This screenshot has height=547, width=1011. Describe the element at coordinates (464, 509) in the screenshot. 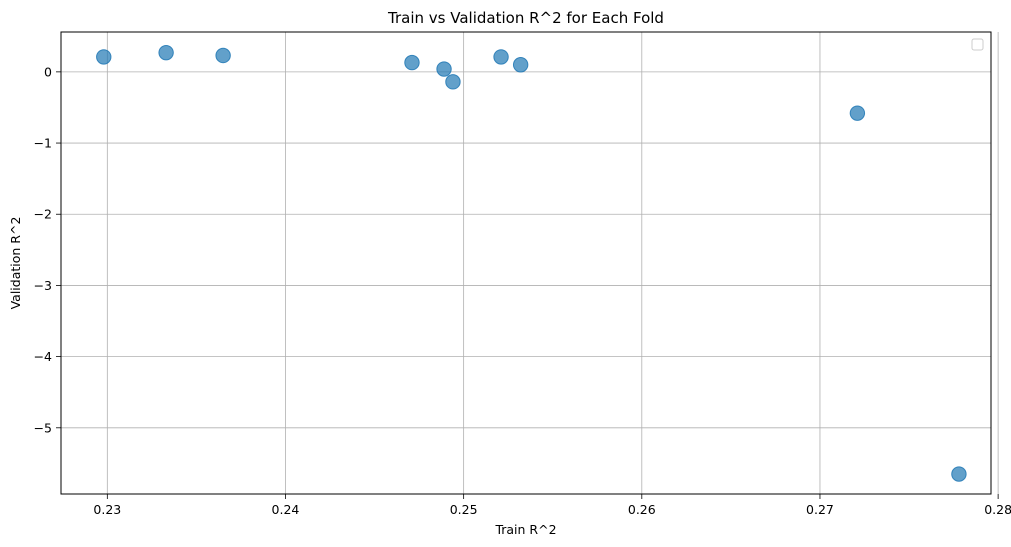

I see `x-tick-label: 0.25` at that location.